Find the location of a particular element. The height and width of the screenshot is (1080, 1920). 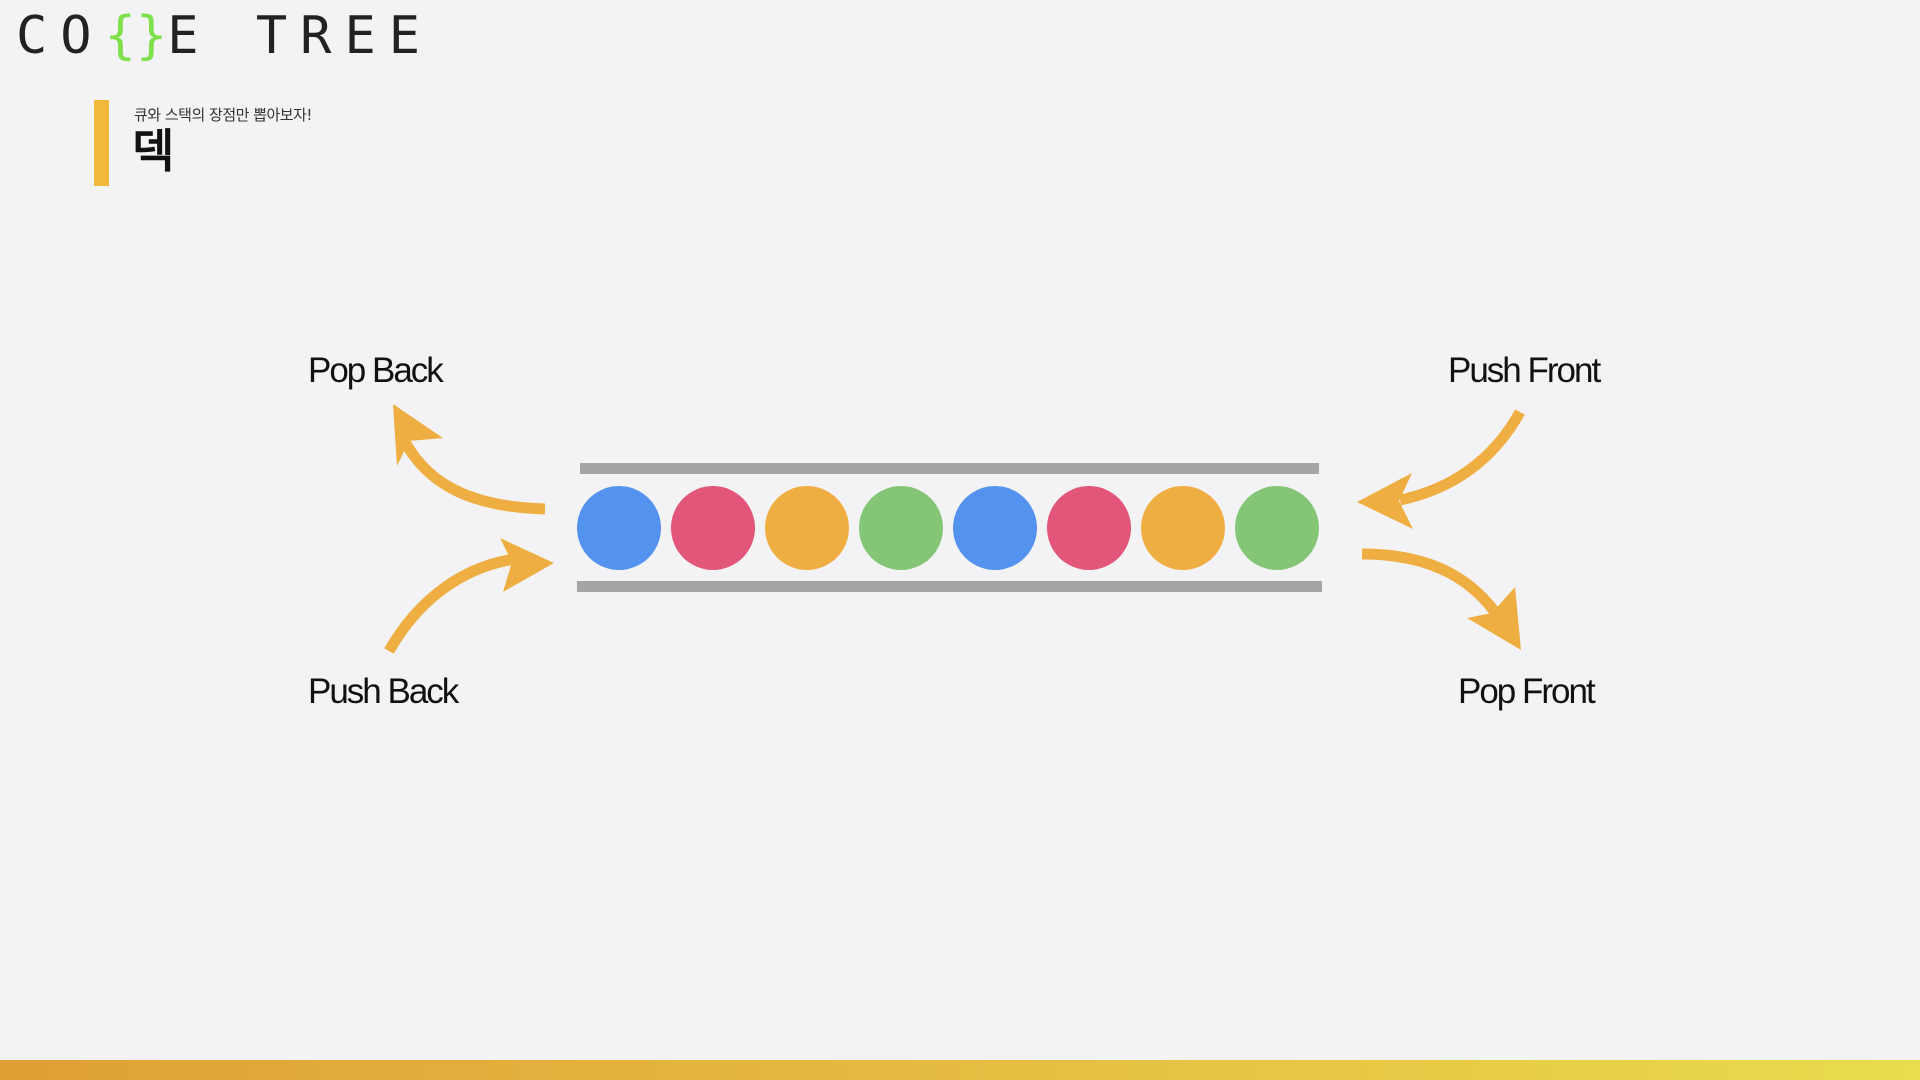

bottom-accent-bar is located at coordinates (960, 1070).